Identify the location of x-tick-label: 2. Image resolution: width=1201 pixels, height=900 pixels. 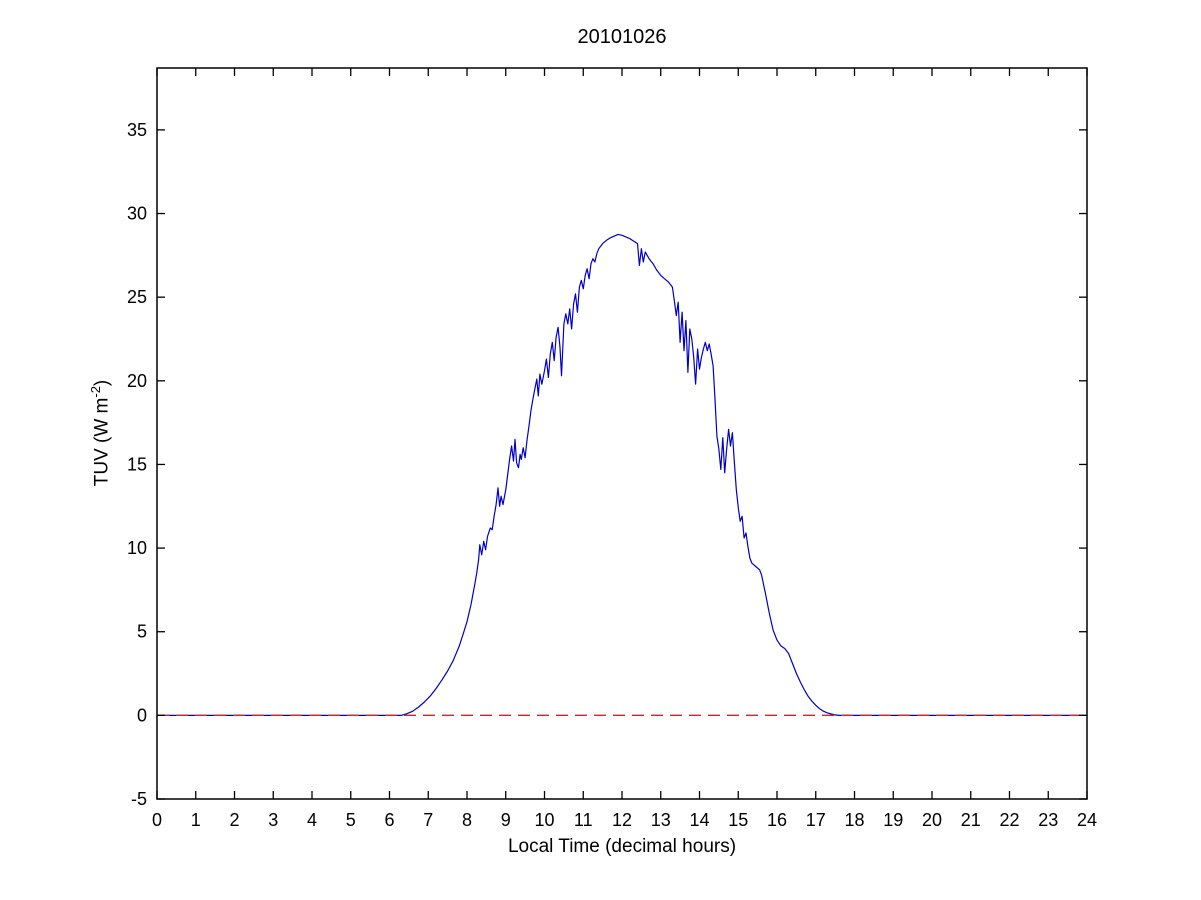
(234, 820).